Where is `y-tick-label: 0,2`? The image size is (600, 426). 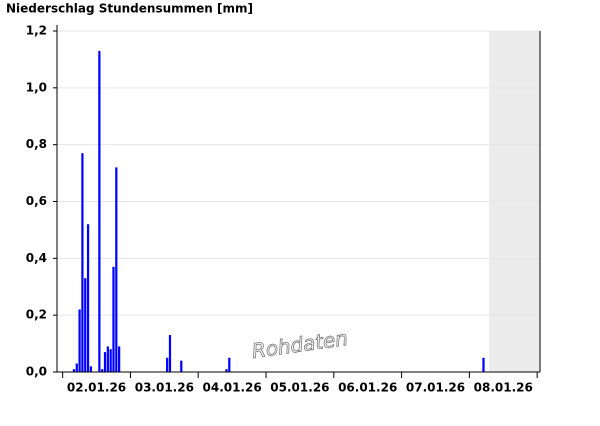 y-tick-label: 0,2 is located at coordinates (36, 315).